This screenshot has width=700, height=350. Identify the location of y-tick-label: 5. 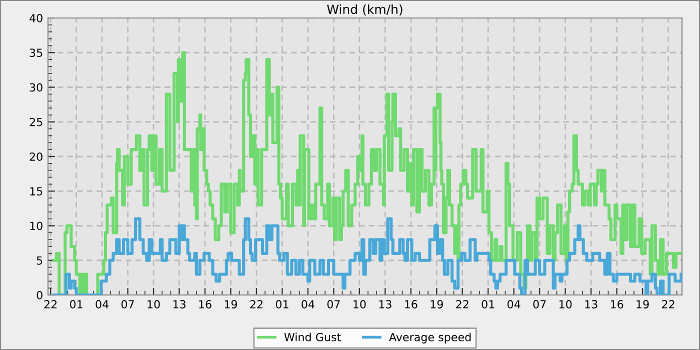
(39, 260).